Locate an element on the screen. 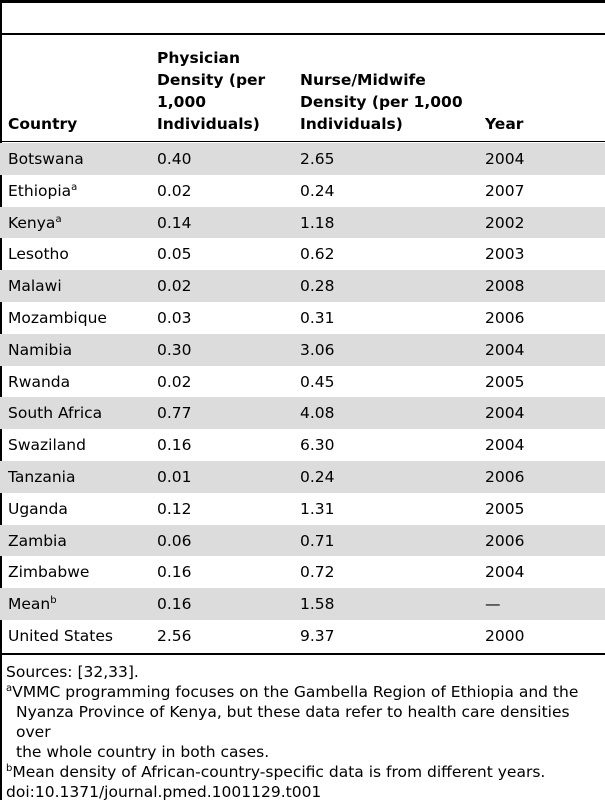  header-line: Year is located at coordinates (504, 124).